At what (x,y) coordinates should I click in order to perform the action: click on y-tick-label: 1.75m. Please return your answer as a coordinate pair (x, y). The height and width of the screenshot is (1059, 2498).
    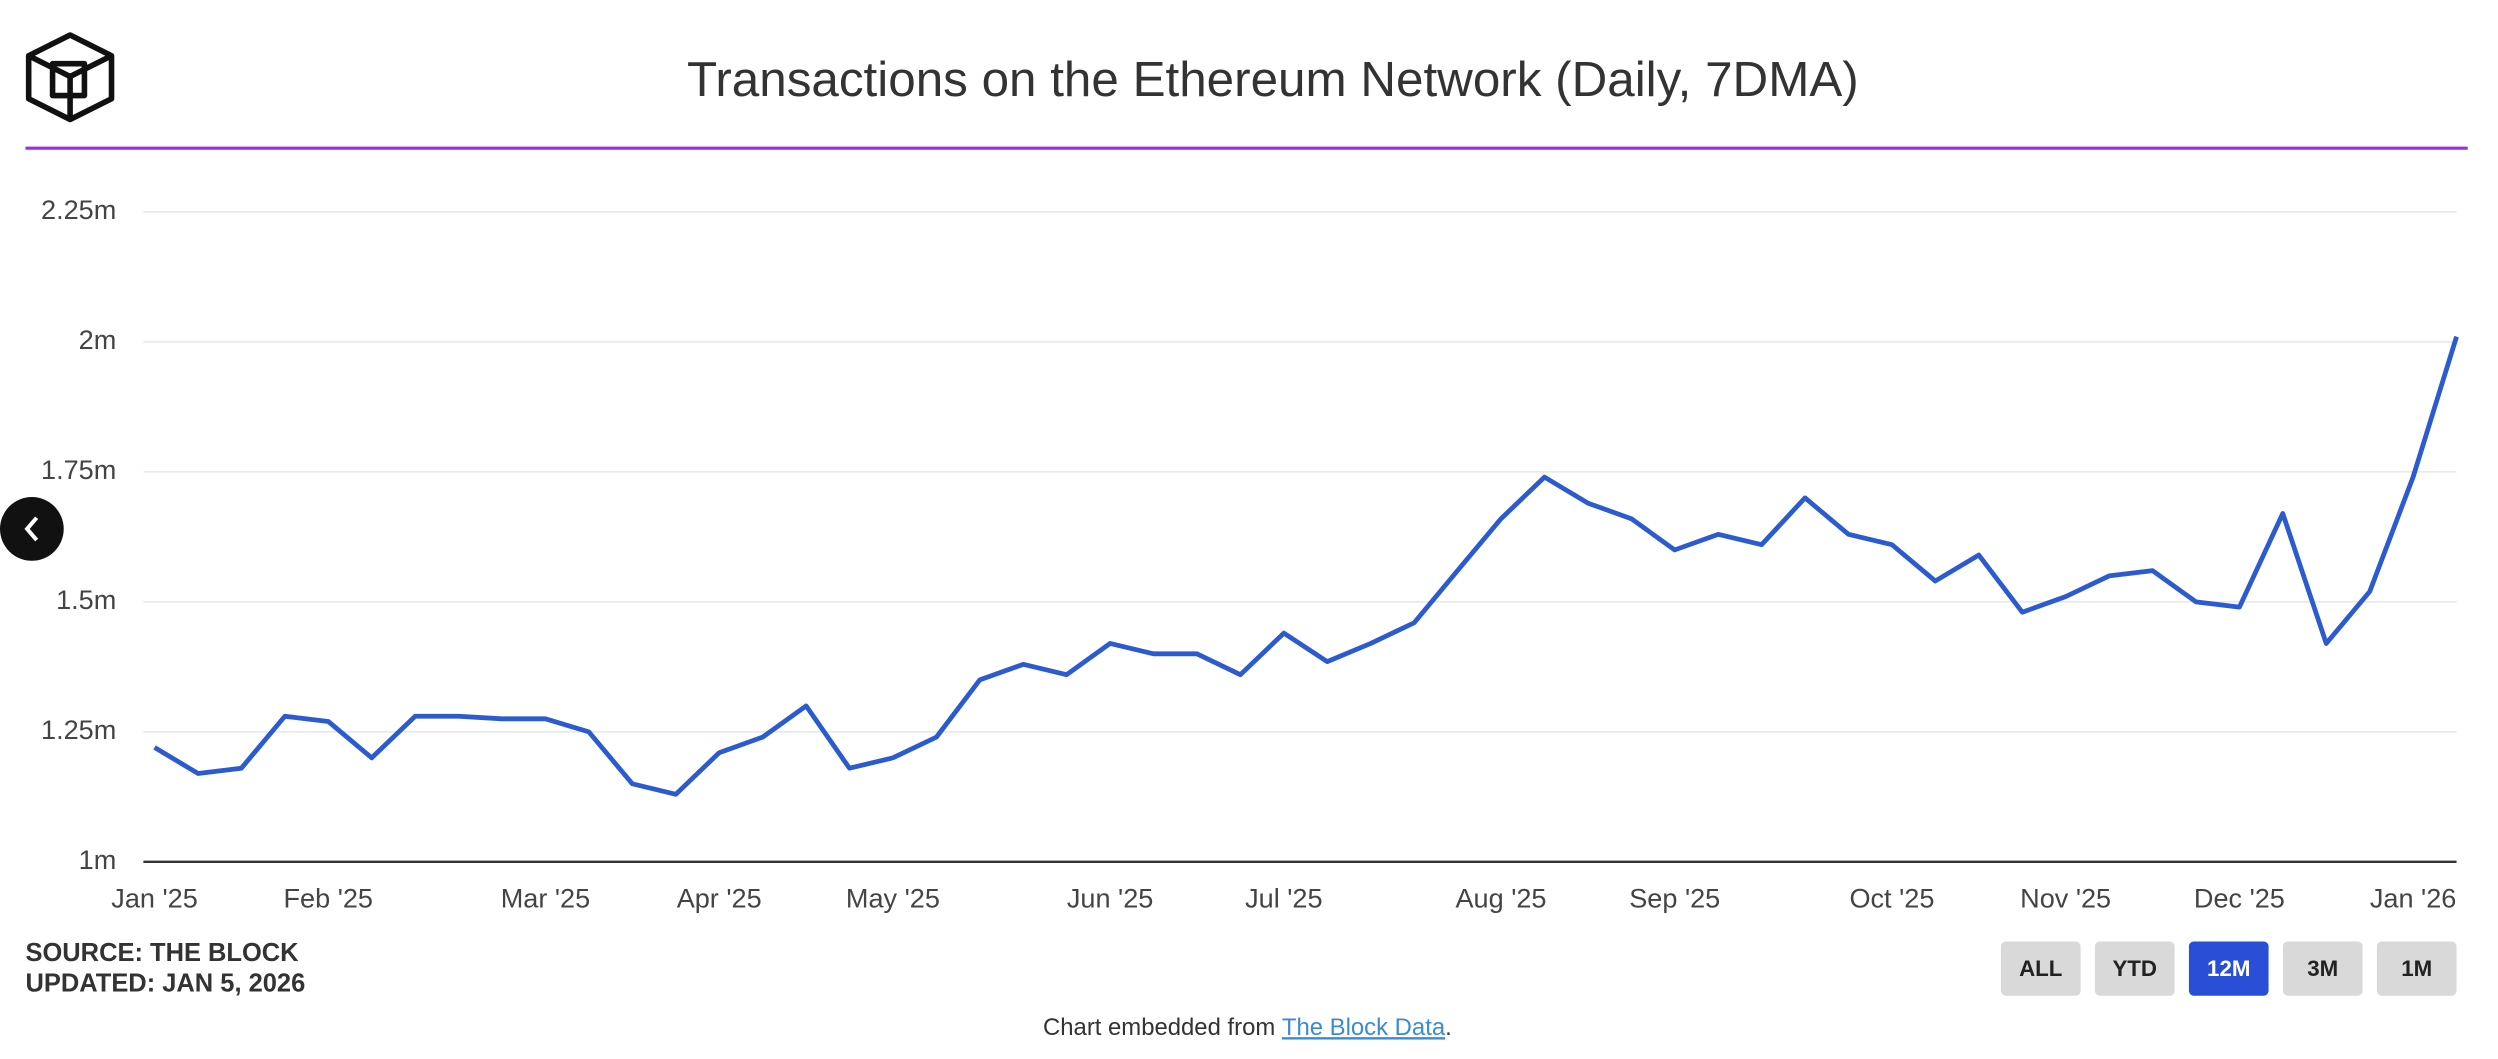
    Looking at the image, I should click on (78, 469).